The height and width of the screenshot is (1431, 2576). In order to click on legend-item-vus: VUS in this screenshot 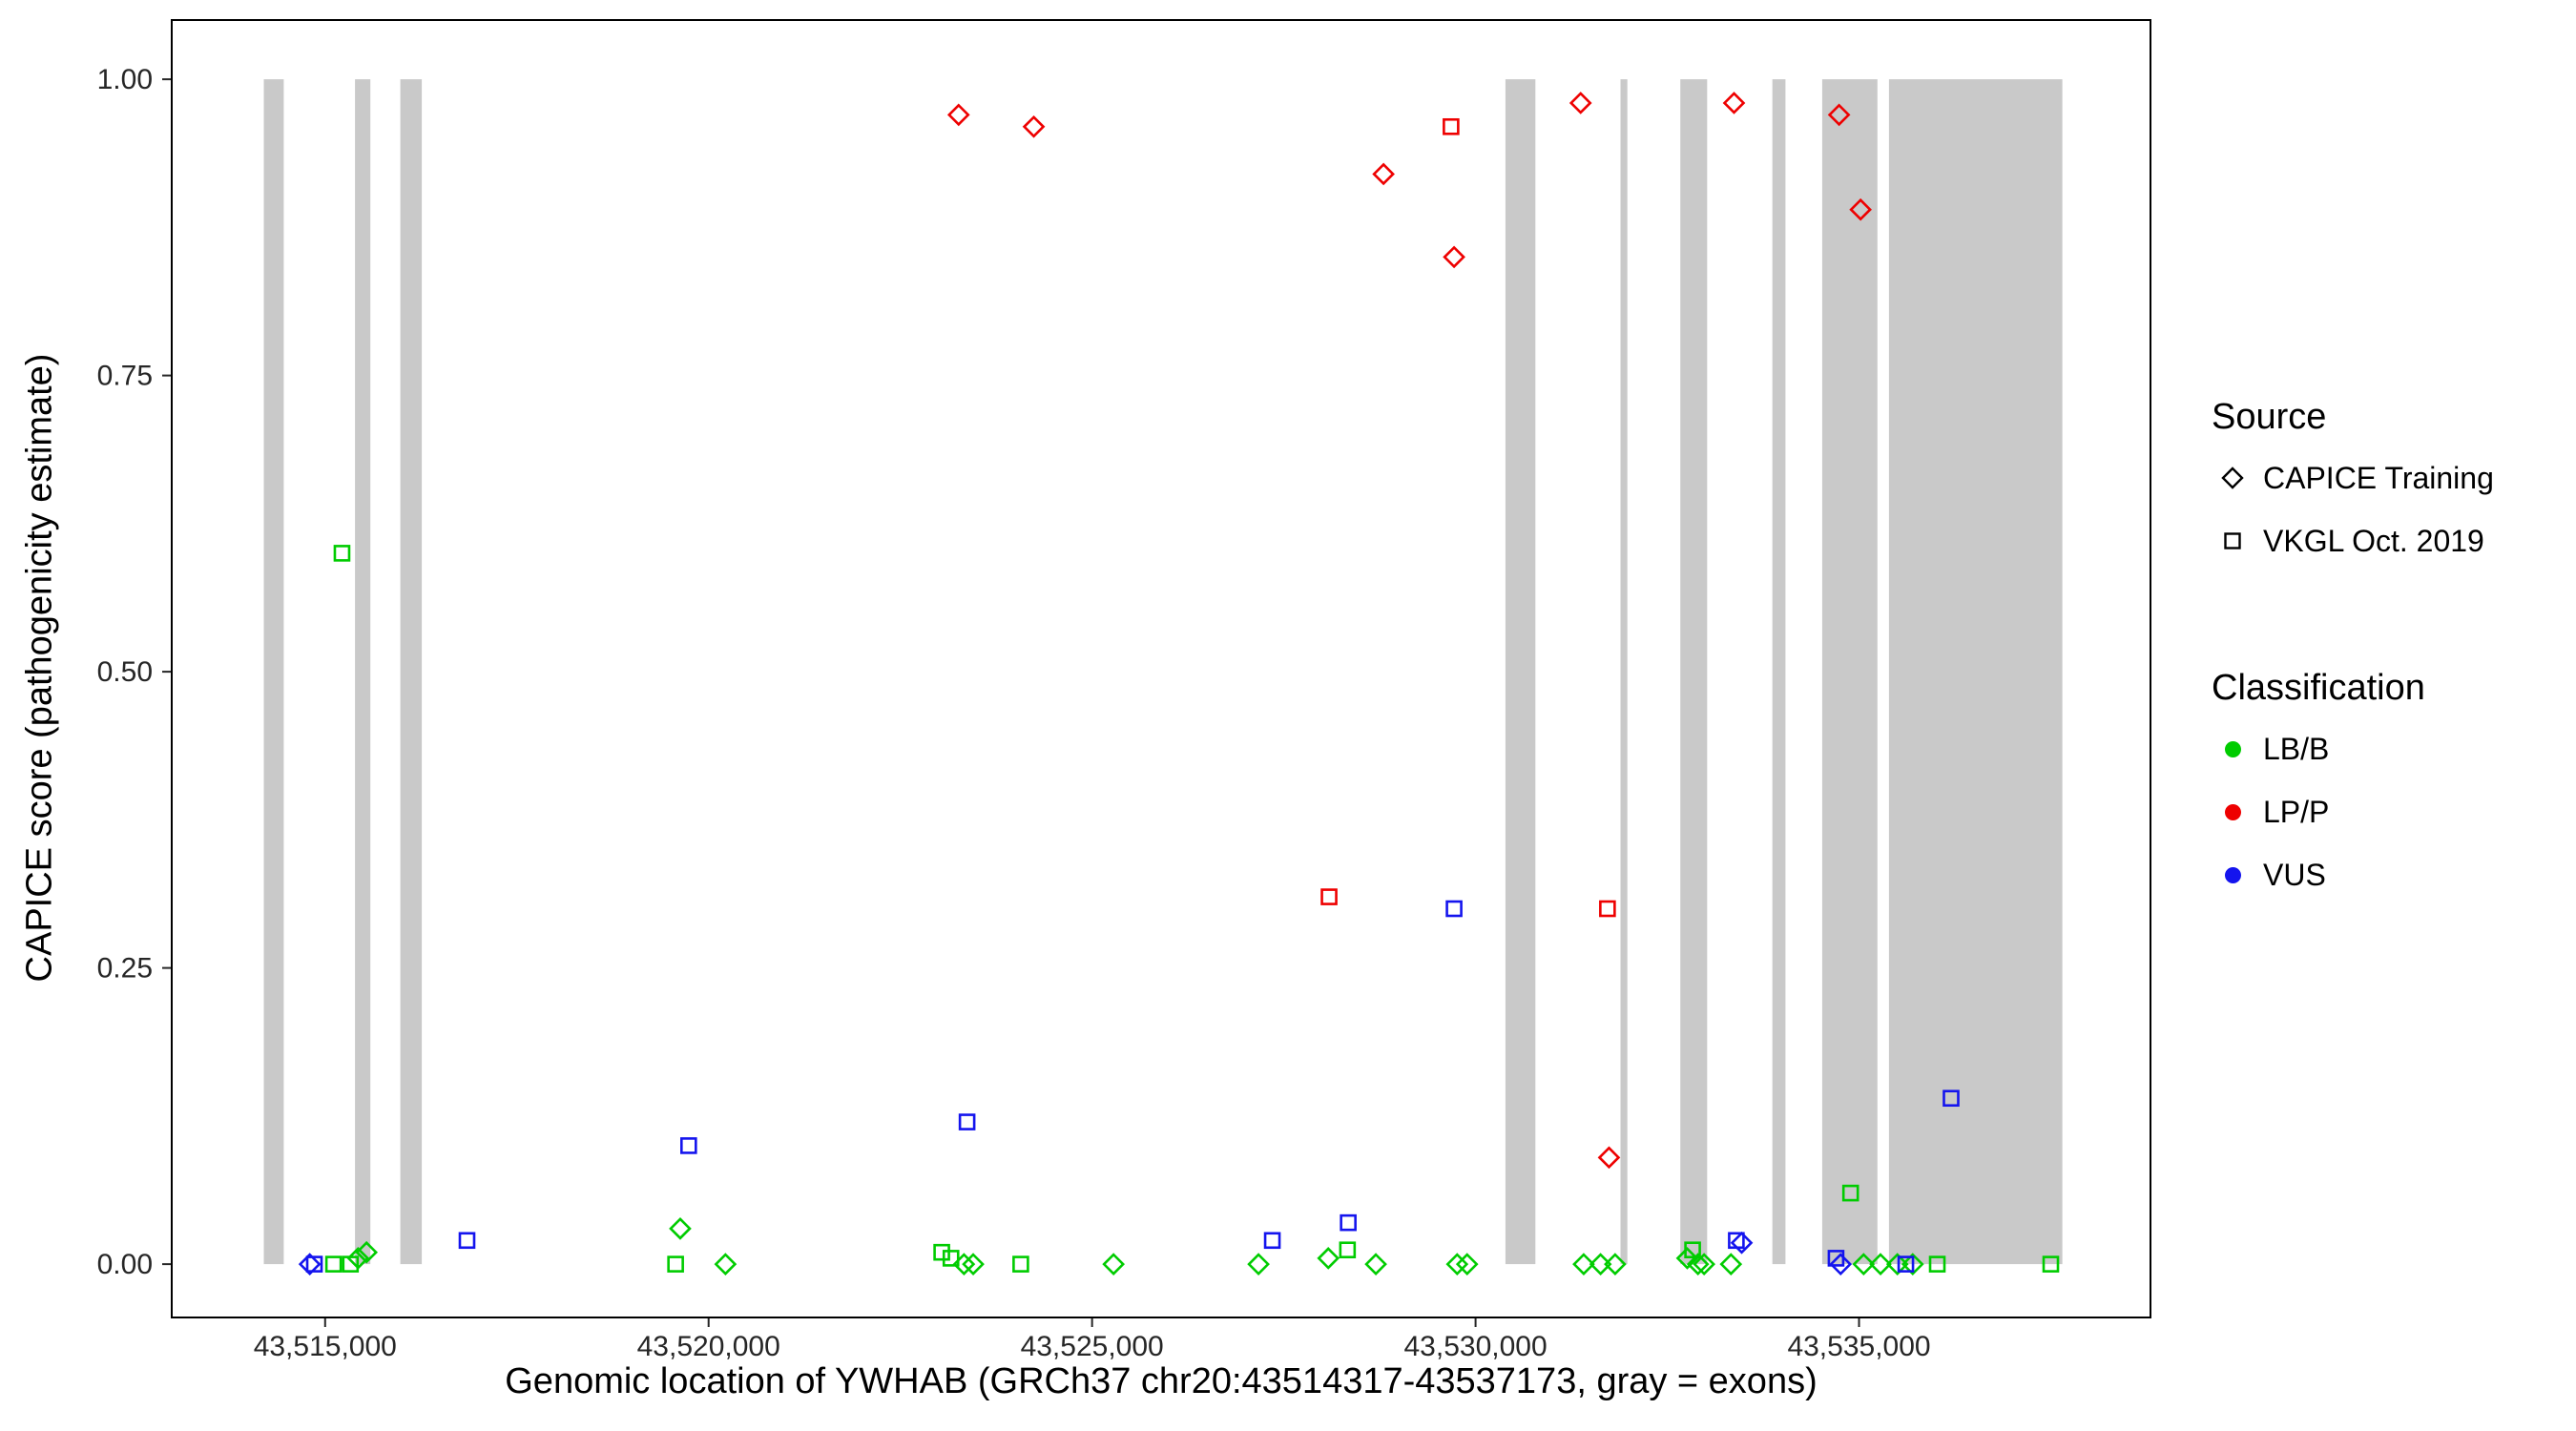, I will do `click(2353, 875)`.